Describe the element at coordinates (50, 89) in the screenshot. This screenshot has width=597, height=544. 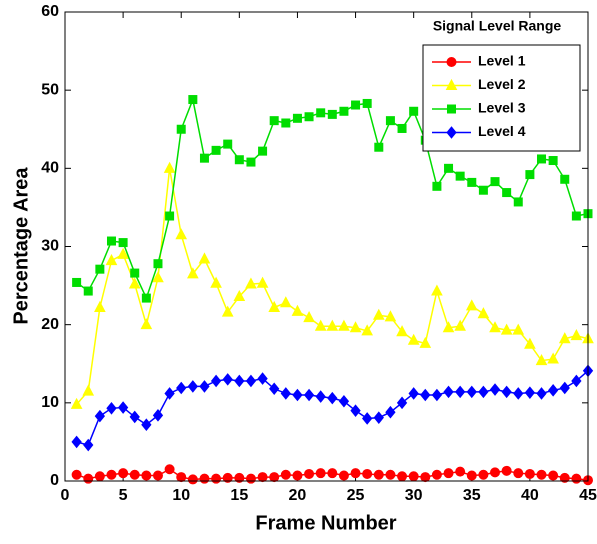
I see `y-tick-label: 50` at that location.